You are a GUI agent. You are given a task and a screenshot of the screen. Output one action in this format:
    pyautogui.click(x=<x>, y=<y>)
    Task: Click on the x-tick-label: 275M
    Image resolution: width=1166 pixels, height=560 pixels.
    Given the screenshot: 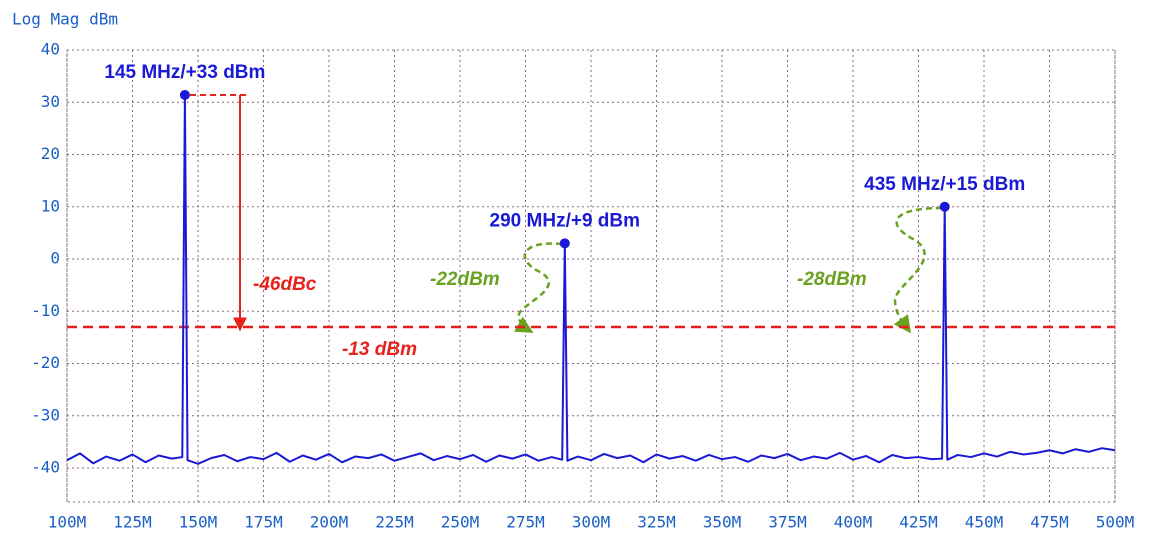 What is the action you would take?
    pyautogui.click(x=525, y=522)
    